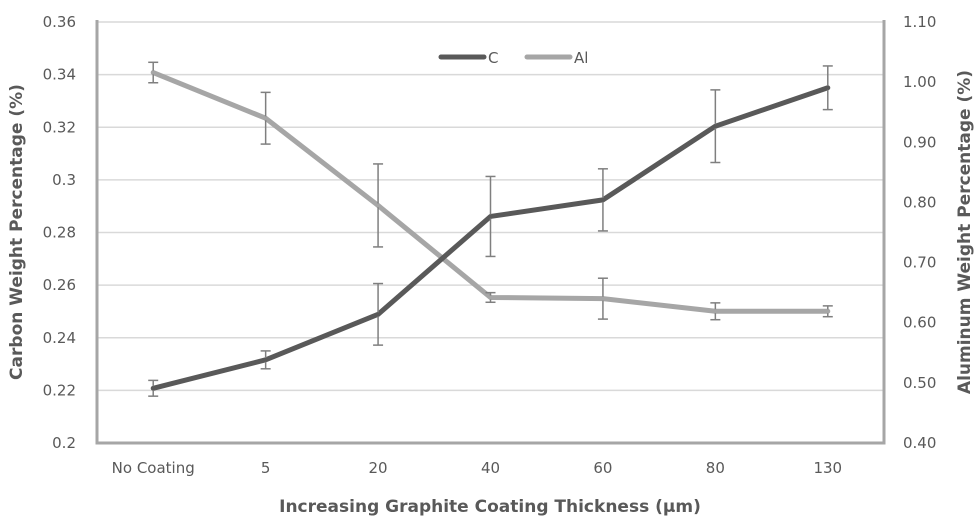  Describe the element at coordinates (919, 383) in the screenshot. I see `y2-tick-label: 0.50` at that location.